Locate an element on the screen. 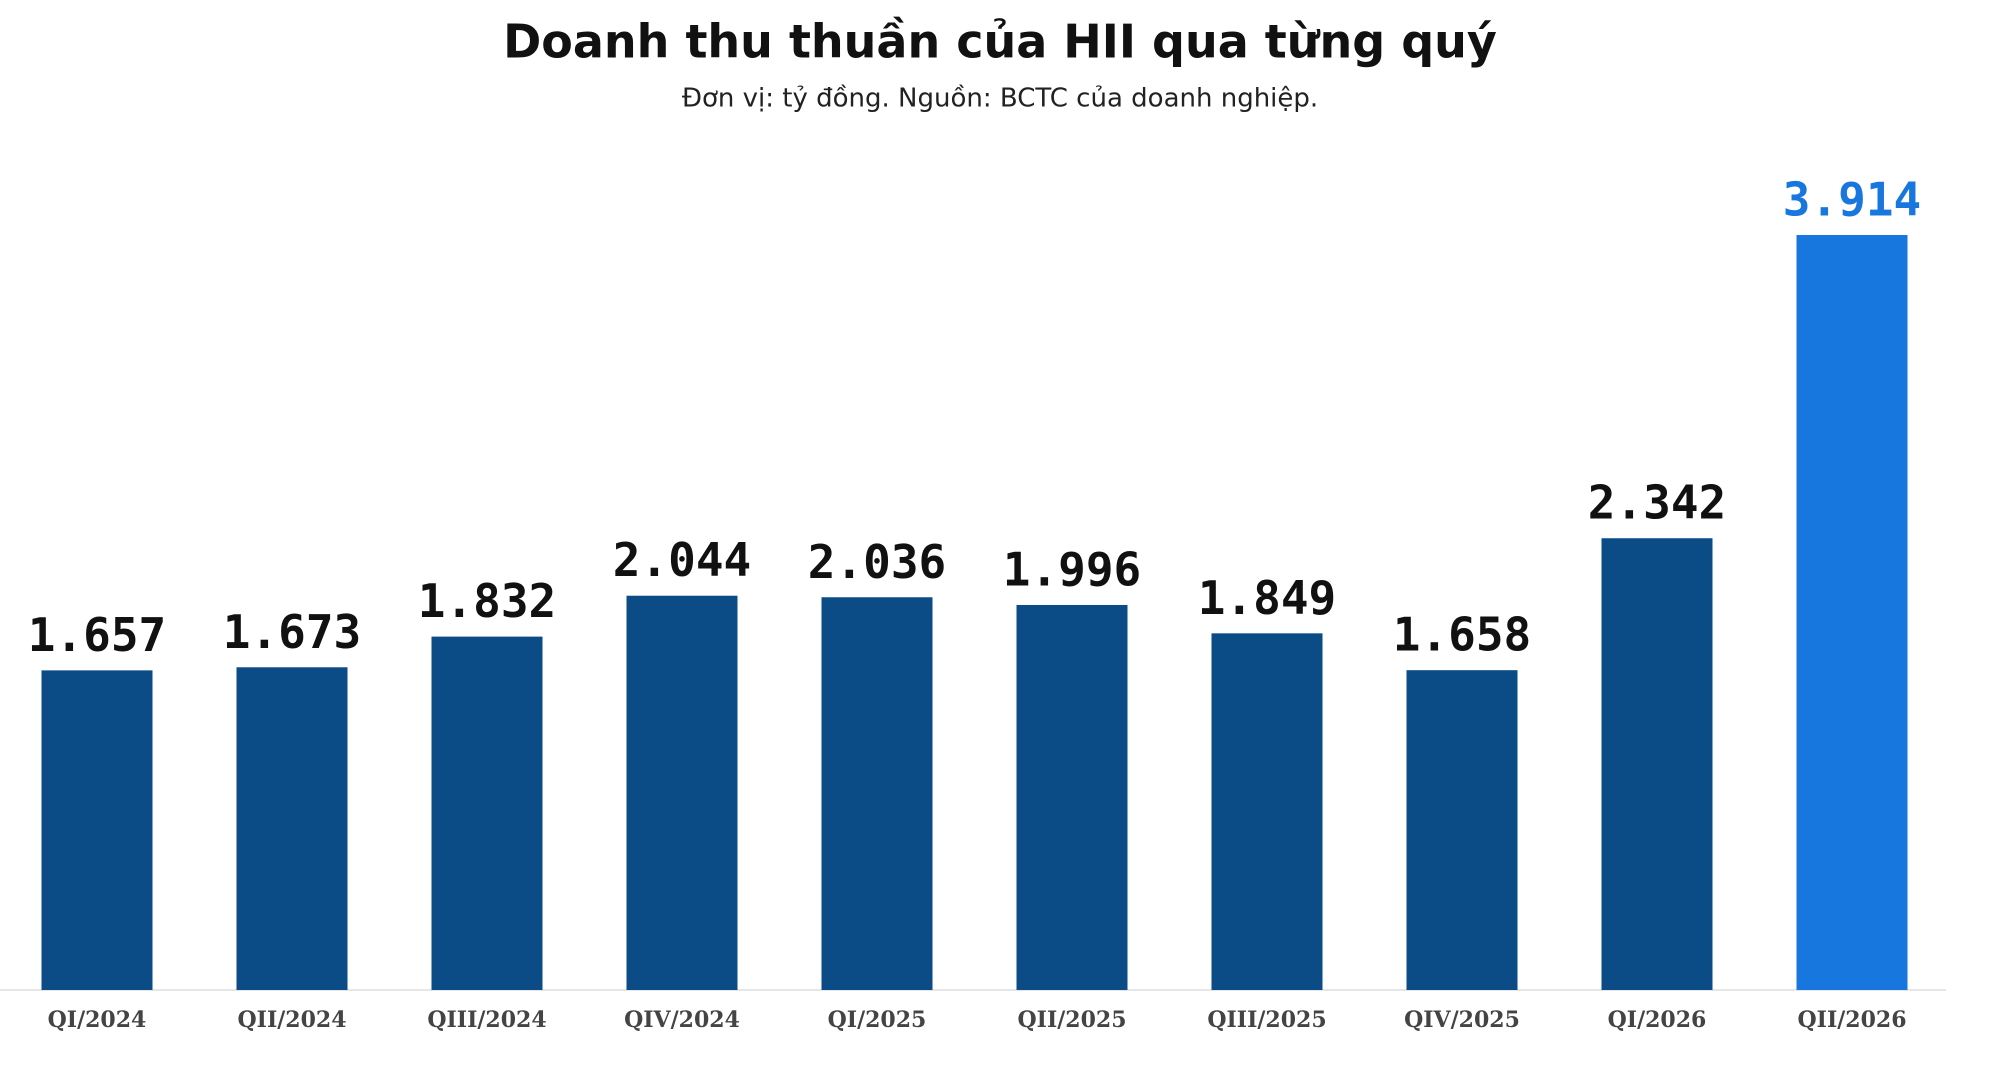 This screenshot has width=2000, height=1079. value-label: 3.914 is located at coordinates (1852, 200).